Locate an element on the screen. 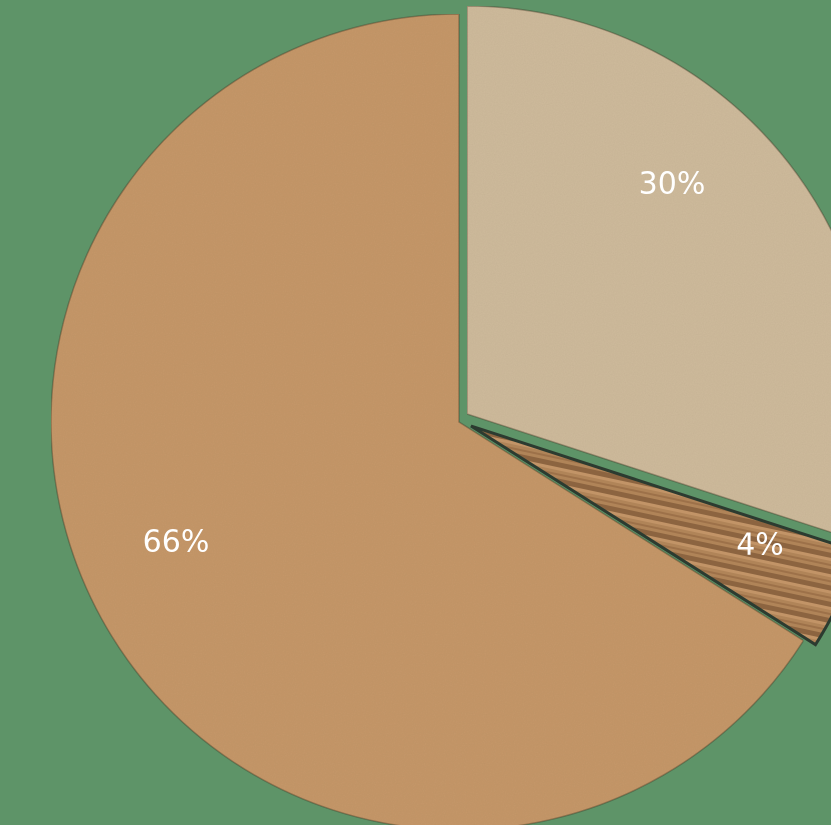 The image size is (831, 825). slice-label-30pct: 30% is located at coordinates (672, 184).